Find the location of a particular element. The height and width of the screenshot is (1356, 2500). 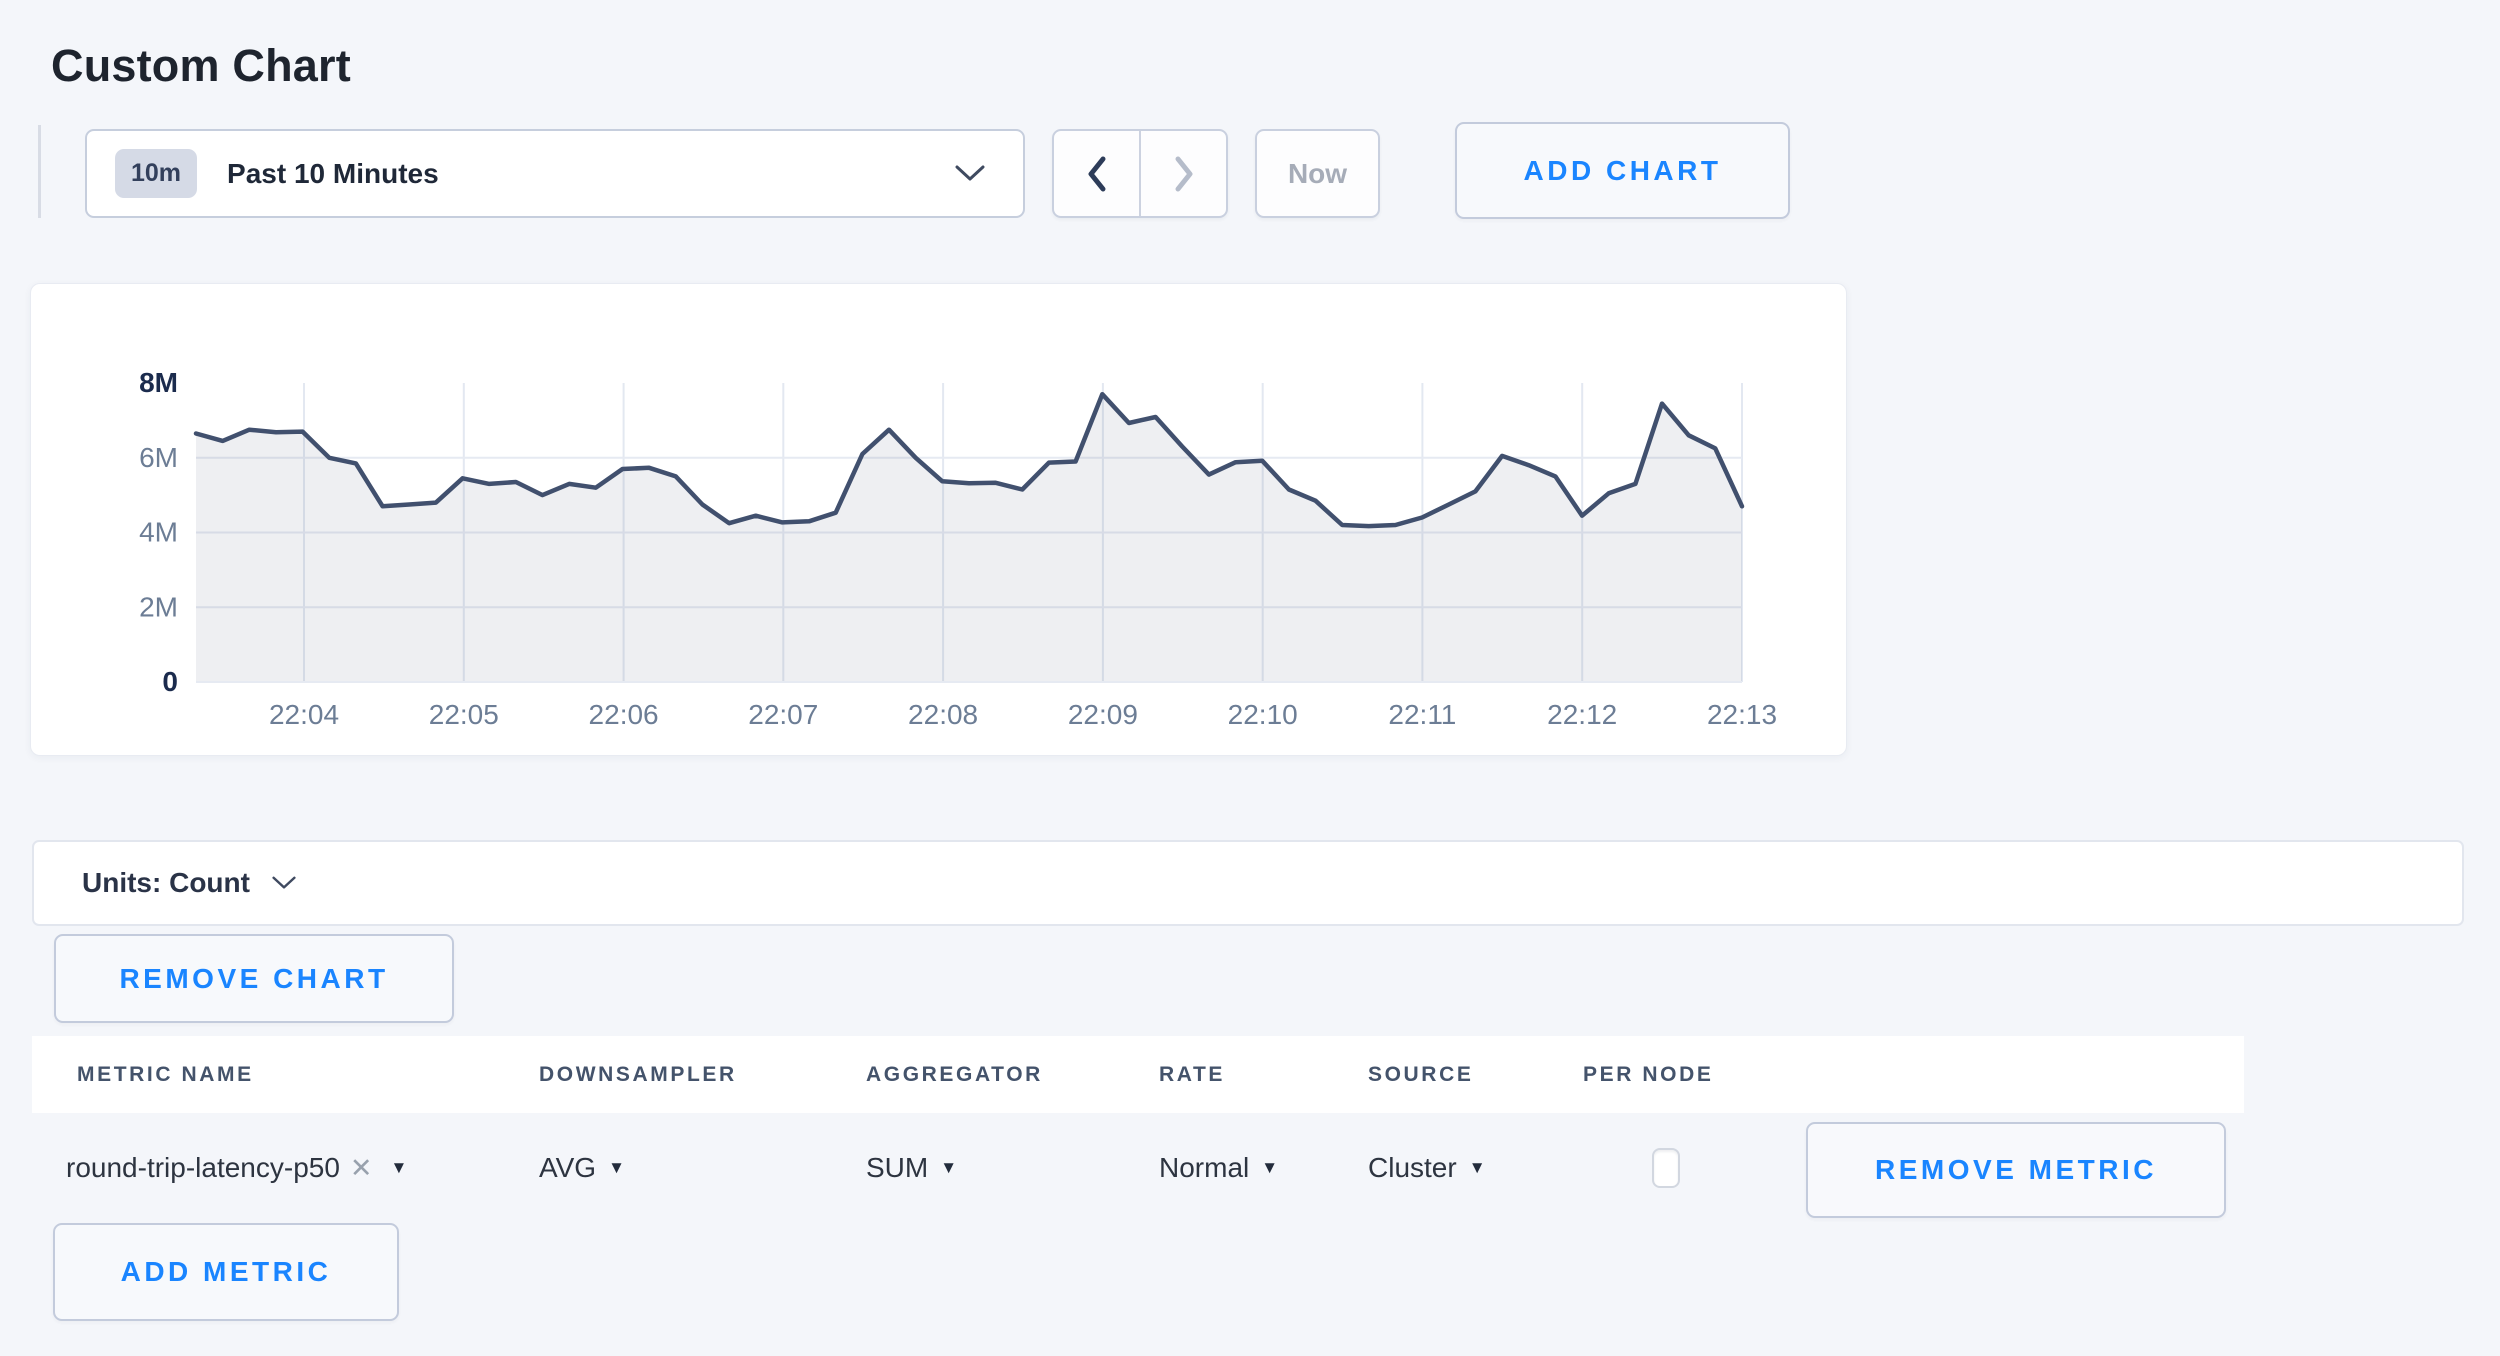

downsampler-value: AVG is located at coordinates (568, 1167).